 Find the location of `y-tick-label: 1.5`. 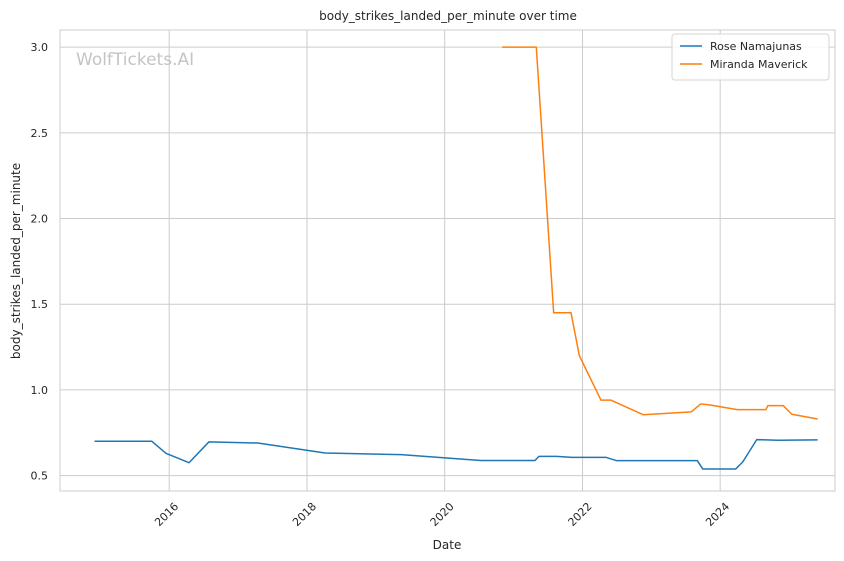

y-tick-label: 1.5 is located at coordinates (40, 304).